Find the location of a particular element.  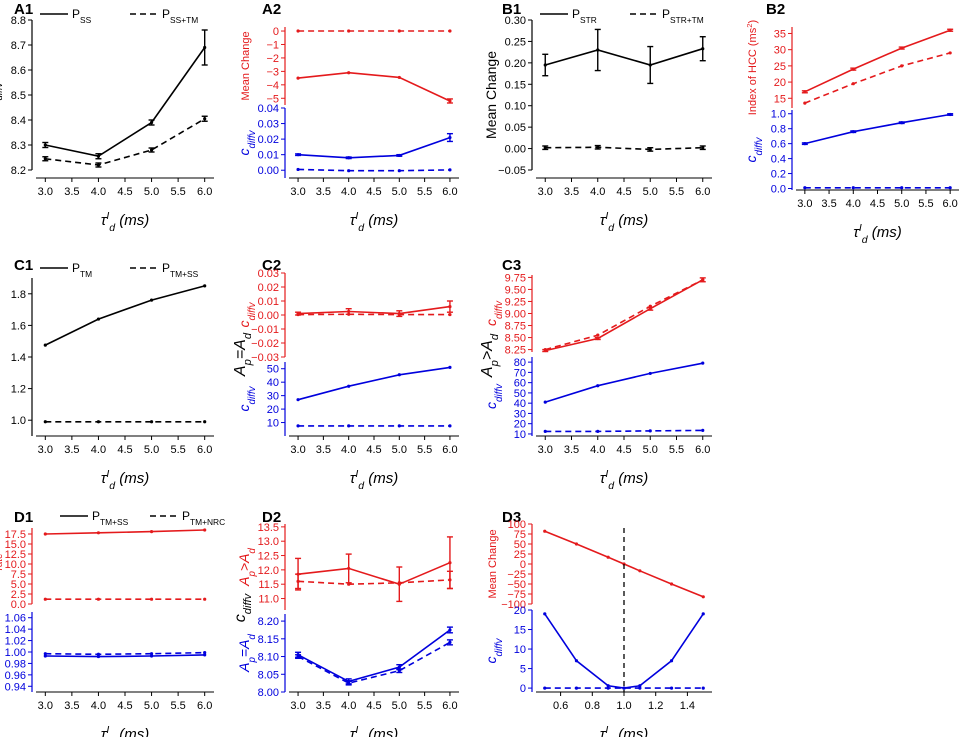

y-tick-label: 8.8 is located at coordinates (18, 21).